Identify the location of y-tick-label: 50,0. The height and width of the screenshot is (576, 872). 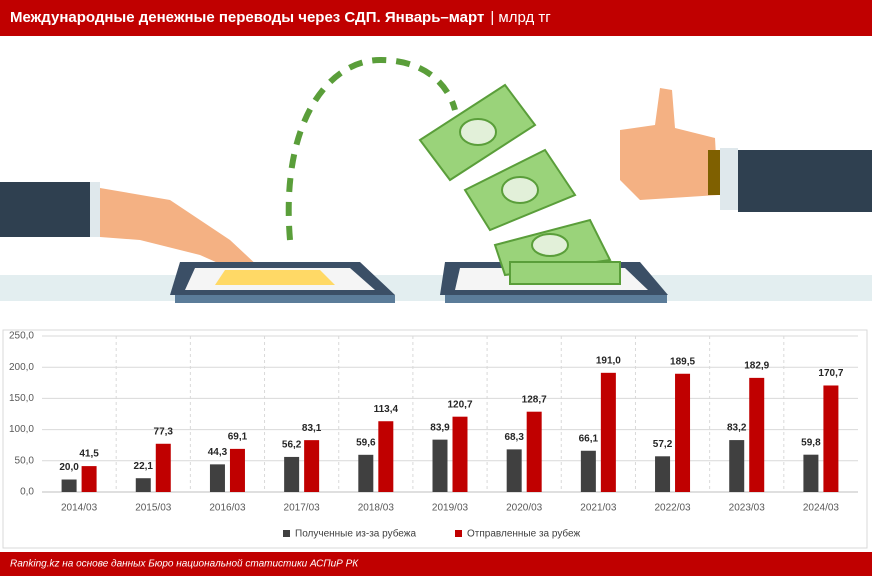
(25, 460).